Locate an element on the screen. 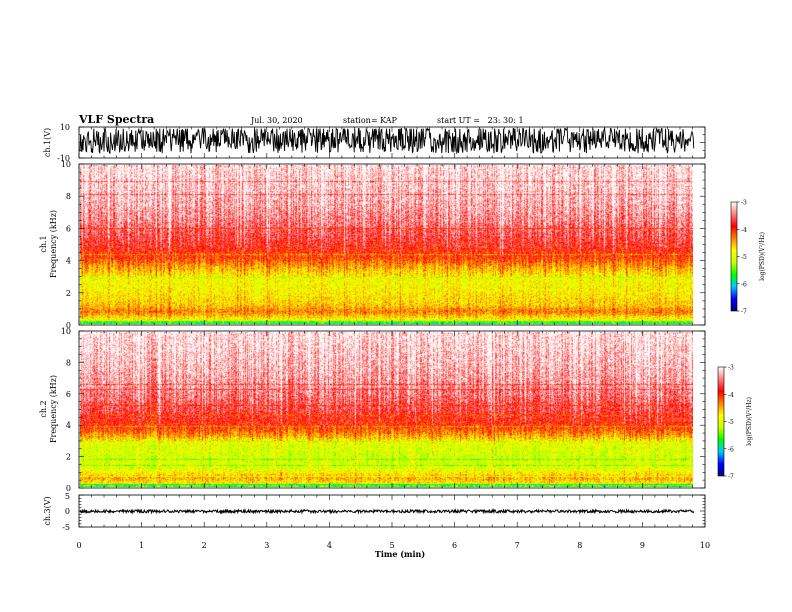 The width and height of the screenshot is (792, 612). time-tick-label: 8 is located at coordinates (579, 545).